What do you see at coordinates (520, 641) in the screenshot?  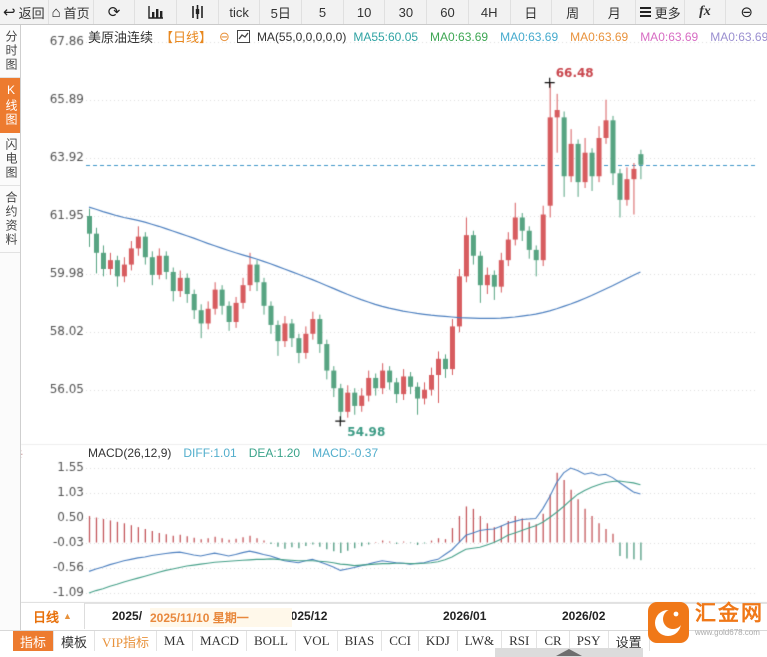 I see `tab-RSI: RSI` at bounding box center [520, 641].